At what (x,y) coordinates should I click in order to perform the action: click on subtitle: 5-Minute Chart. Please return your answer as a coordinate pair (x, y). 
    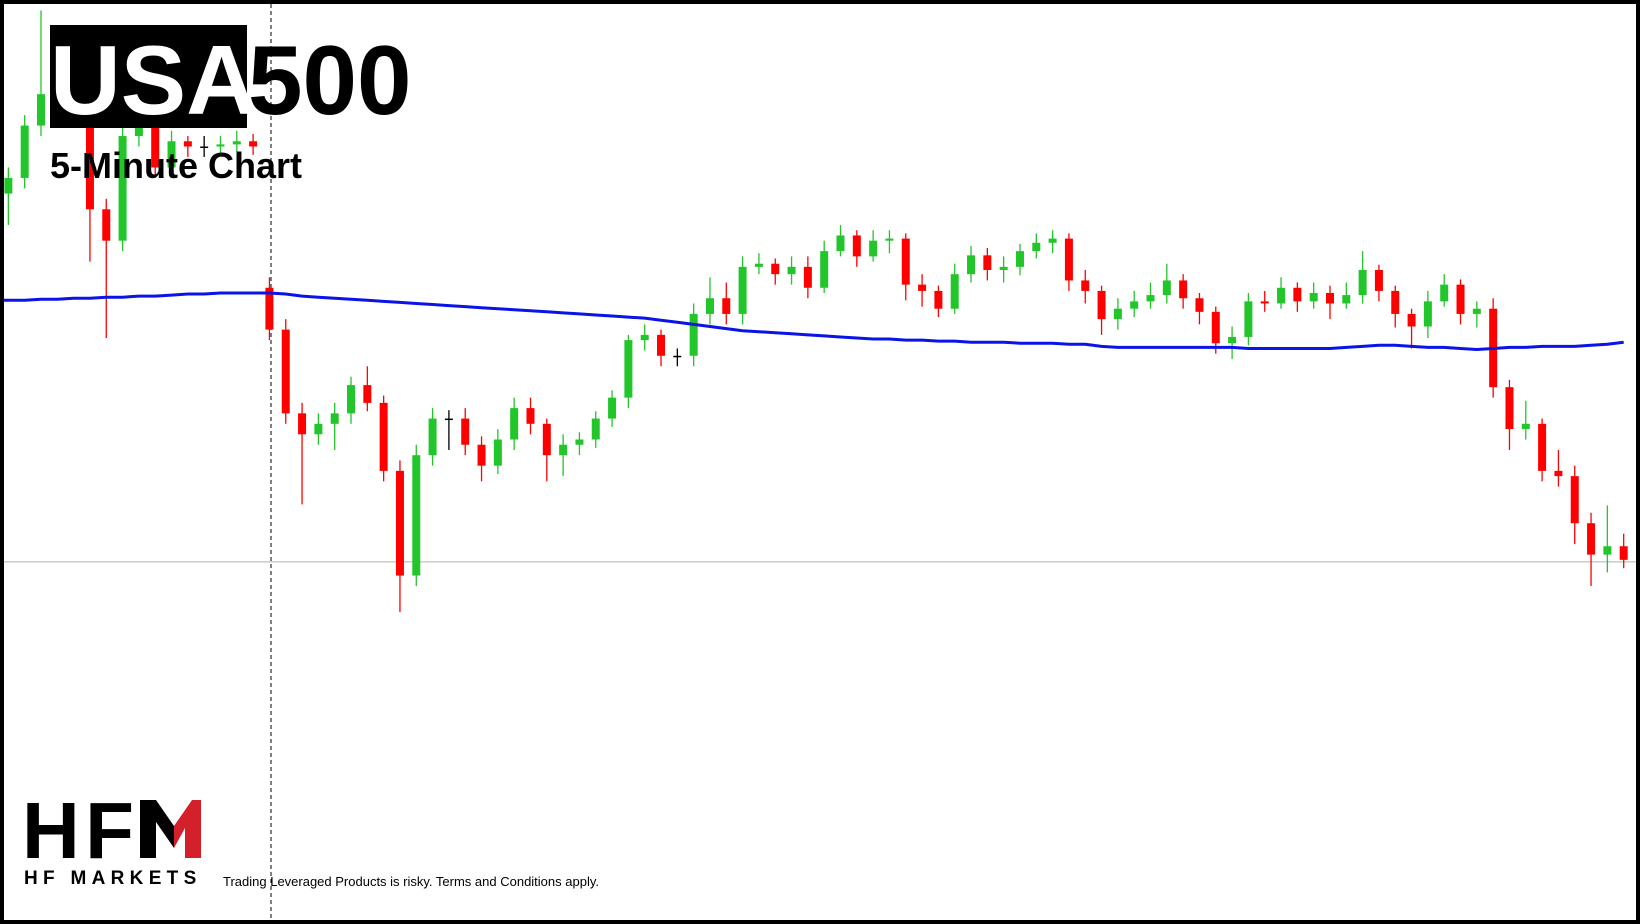
    Looking at the image, I should click on (176, 165).